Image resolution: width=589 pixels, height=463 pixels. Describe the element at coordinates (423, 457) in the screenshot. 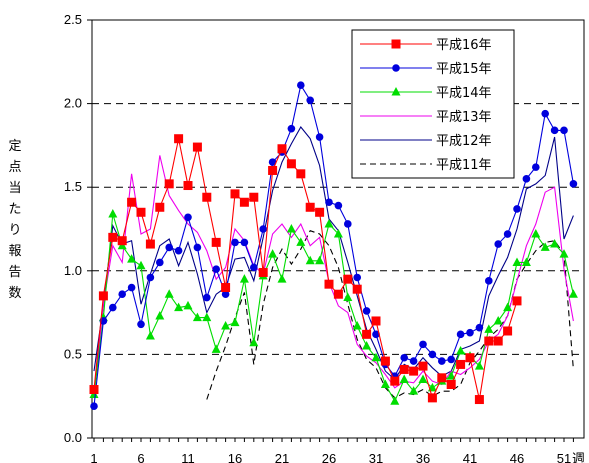

I see `x-tick-label-7: 36` at that location.